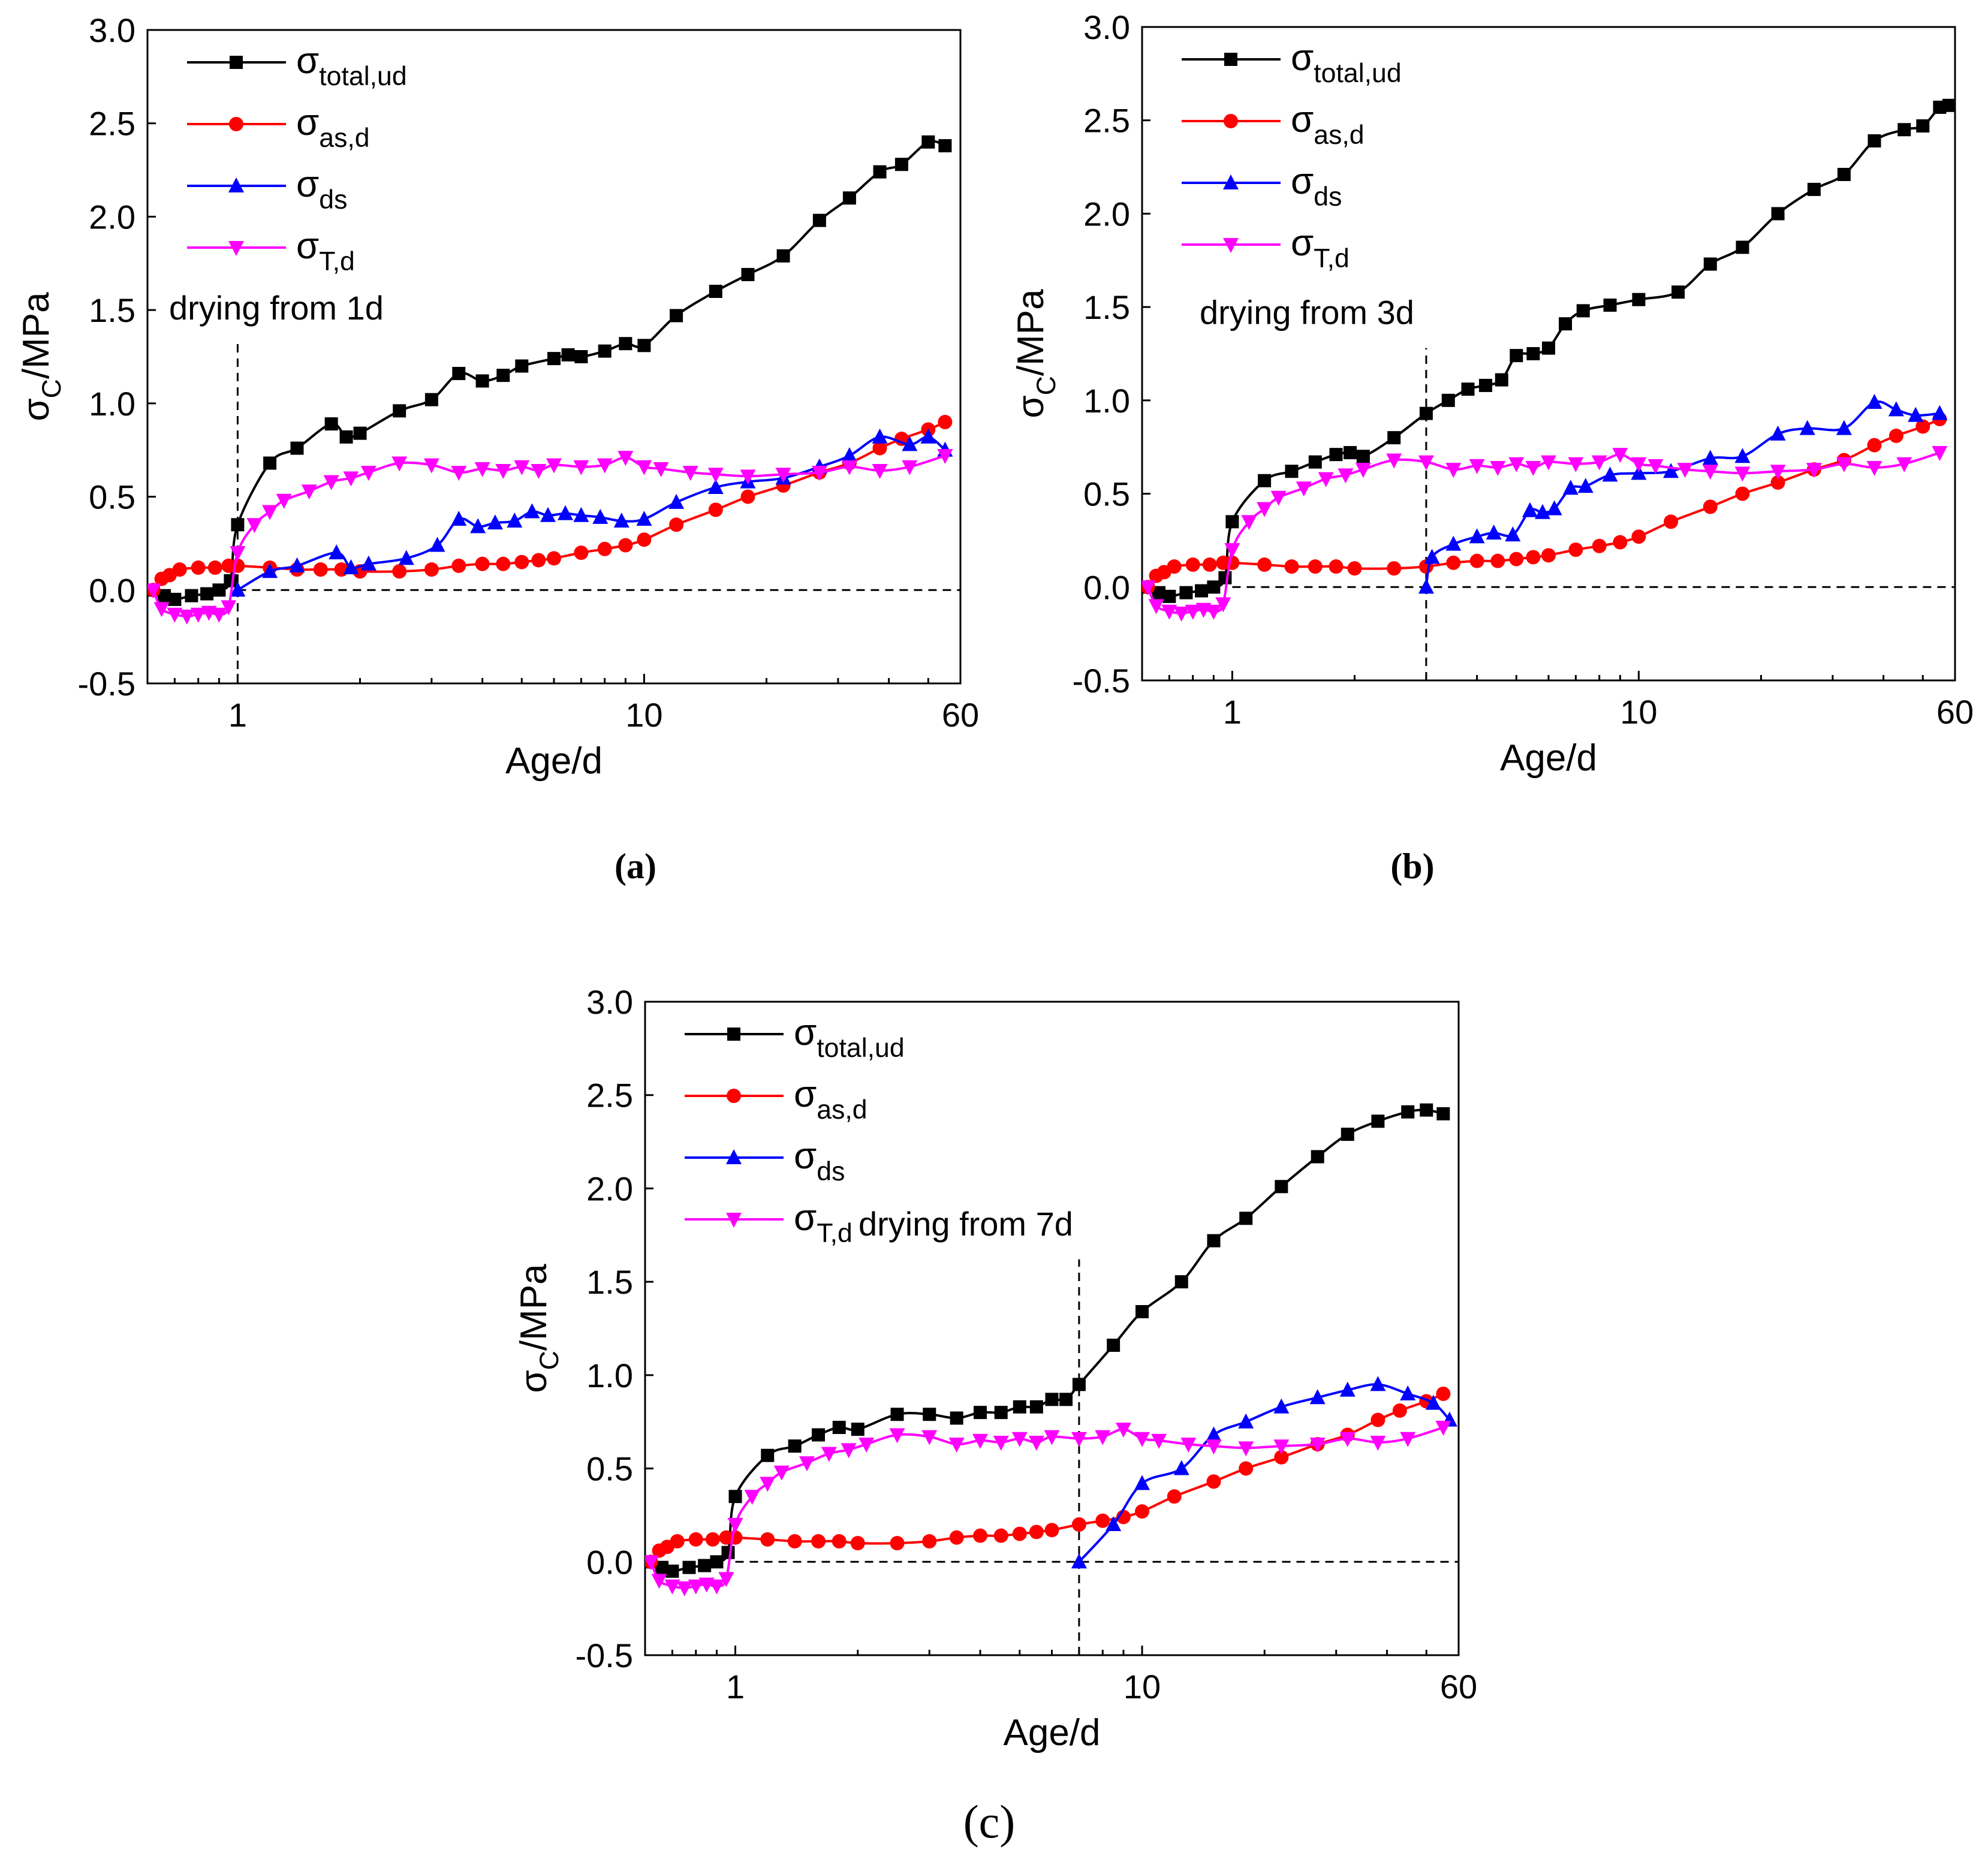  I want to click on y-axis-title-group: σC/MPa, so click(41, 356).